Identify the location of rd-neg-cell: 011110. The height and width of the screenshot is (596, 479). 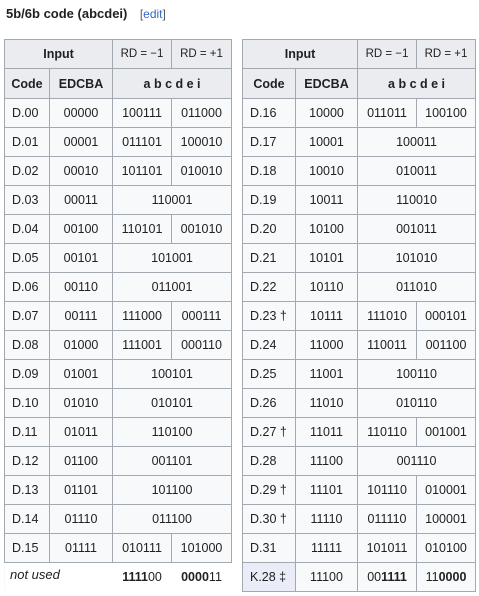
(387, 519).